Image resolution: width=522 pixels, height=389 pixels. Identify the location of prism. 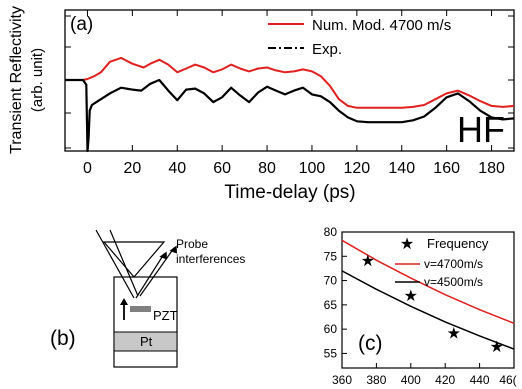
(134, 259).